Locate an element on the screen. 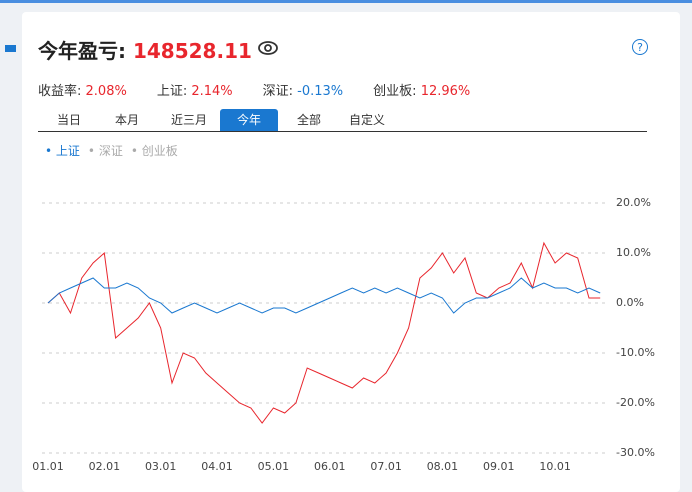 Image resolution: width=692 pixels, height=492 pixels. stat: 上证: 2.14% is located at coordinates (195, 91).